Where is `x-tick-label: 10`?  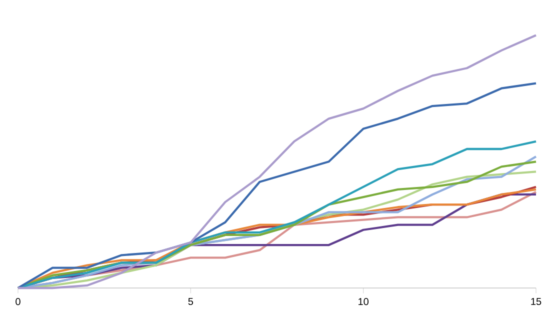
x-tick-label: 10 is located at coordinates (363, 302).